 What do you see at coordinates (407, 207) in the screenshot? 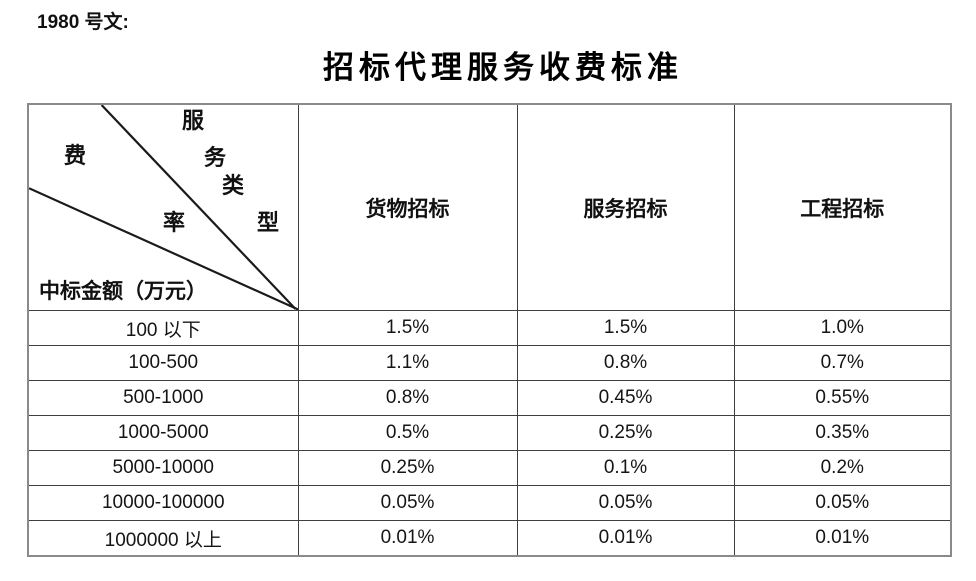
I see `column-header-goods: 货物招标` at bounding box center [407, 207].